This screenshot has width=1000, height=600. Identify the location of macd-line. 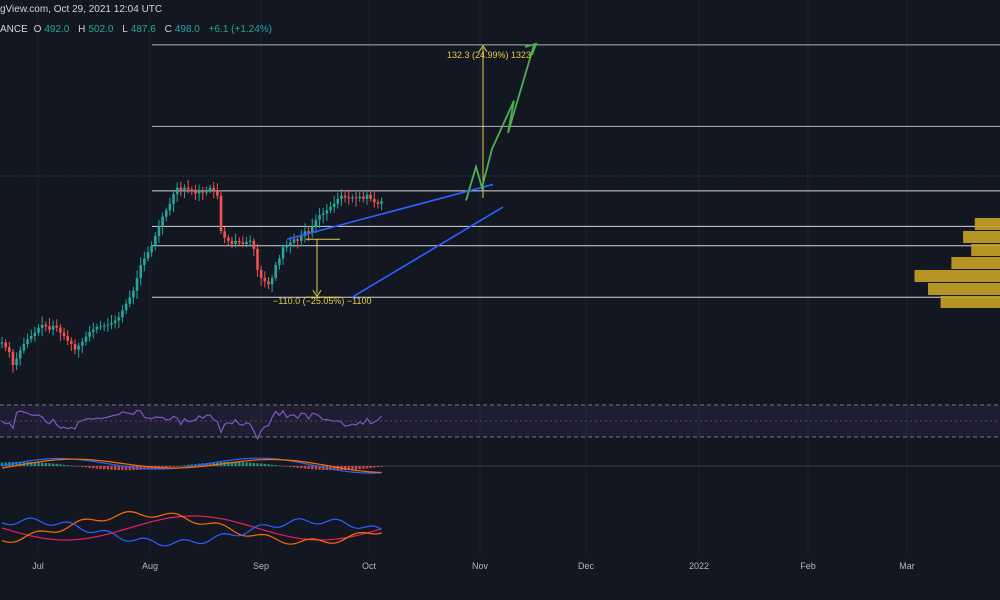
(191, 465).